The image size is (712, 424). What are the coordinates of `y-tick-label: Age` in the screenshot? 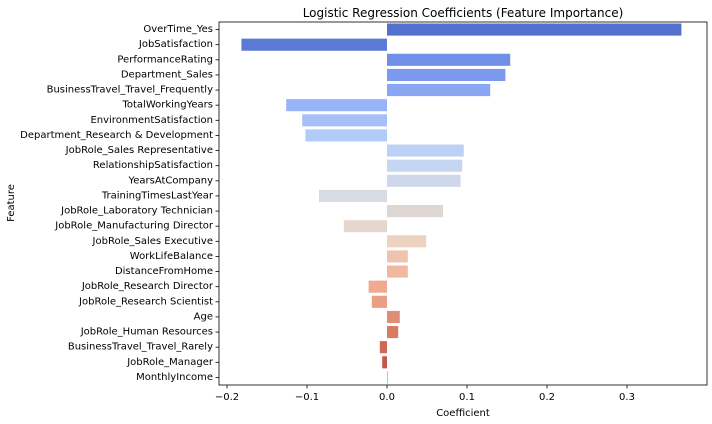 It's located at (203, 316).